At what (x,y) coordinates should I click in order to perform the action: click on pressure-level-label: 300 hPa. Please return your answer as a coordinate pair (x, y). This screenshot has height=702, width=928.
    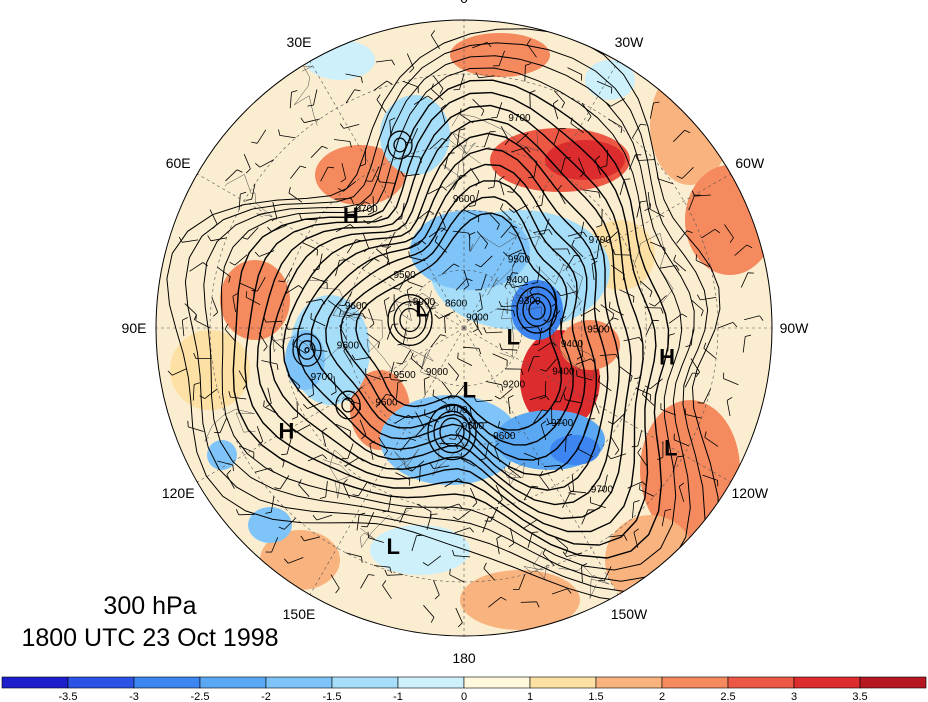
    Looking at the image, I should click on (150, 606).